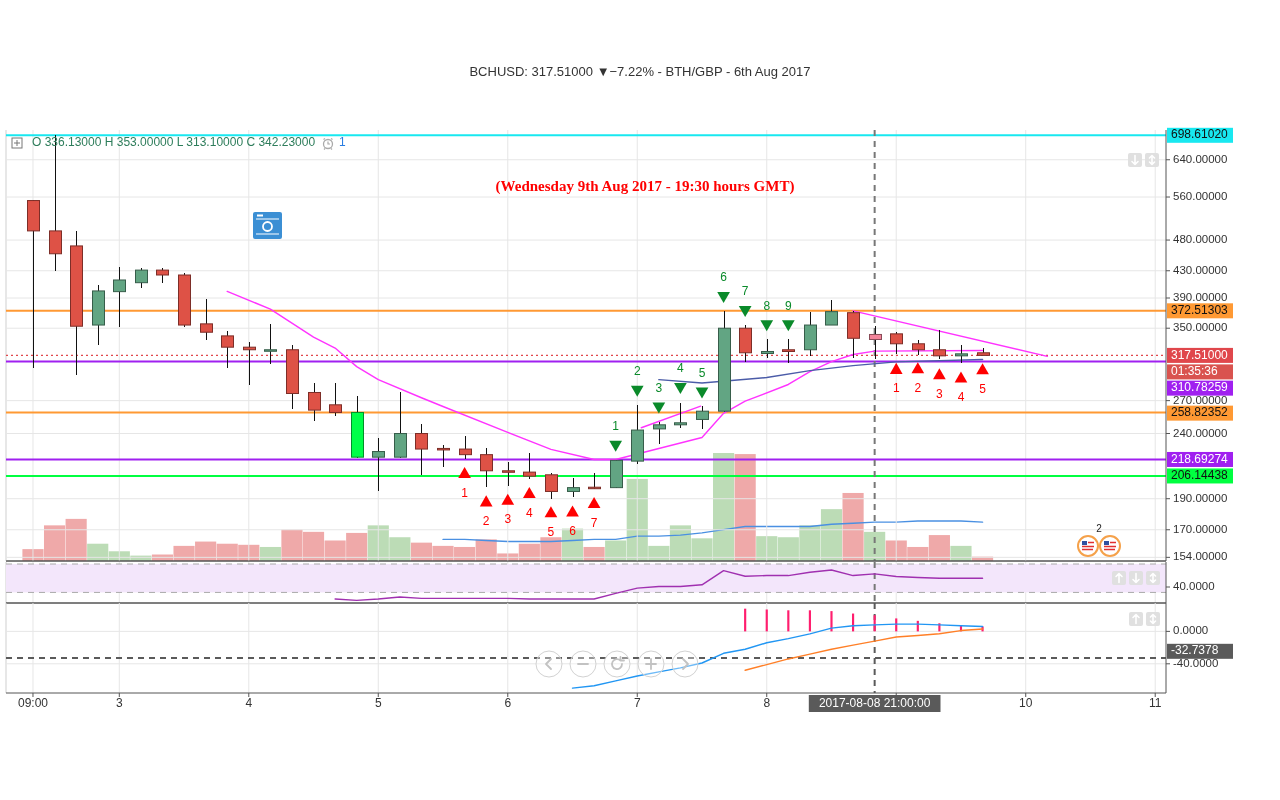  I want to click on y-tick-label: 270.00000, so click(1200, 399).